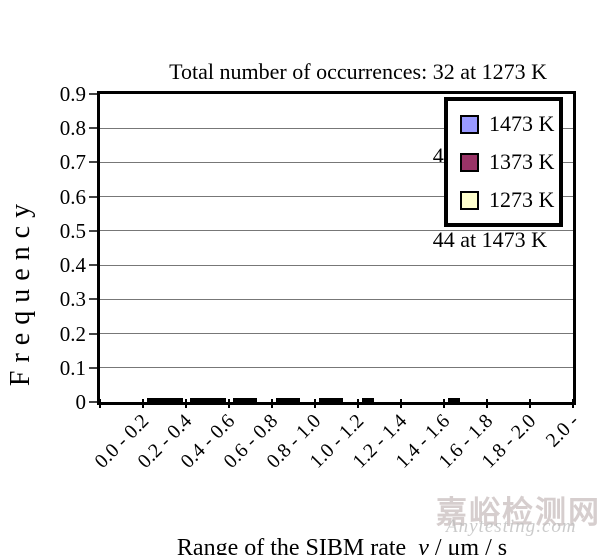  What do you see at coordinates (72, 333) in the screenshot?
I see `y-axis-tick-label: 0.2` at bounding box center [72, 333].